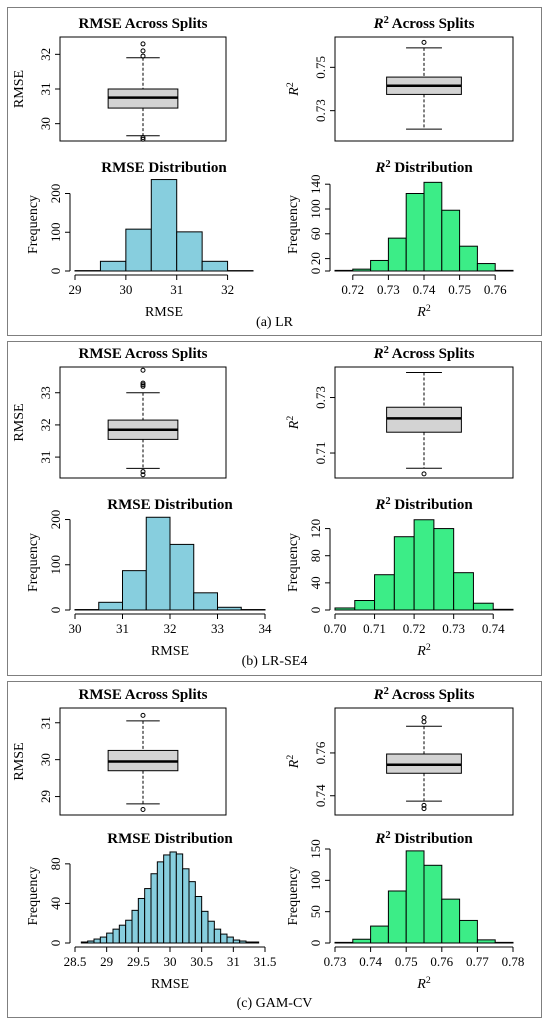 The width and height of the screenshot is (550, 1026). What do you see at coordinates (459, 289) in the screenshot?
I see `x-tick-label: 0.75` at bounding box center [459, 289].